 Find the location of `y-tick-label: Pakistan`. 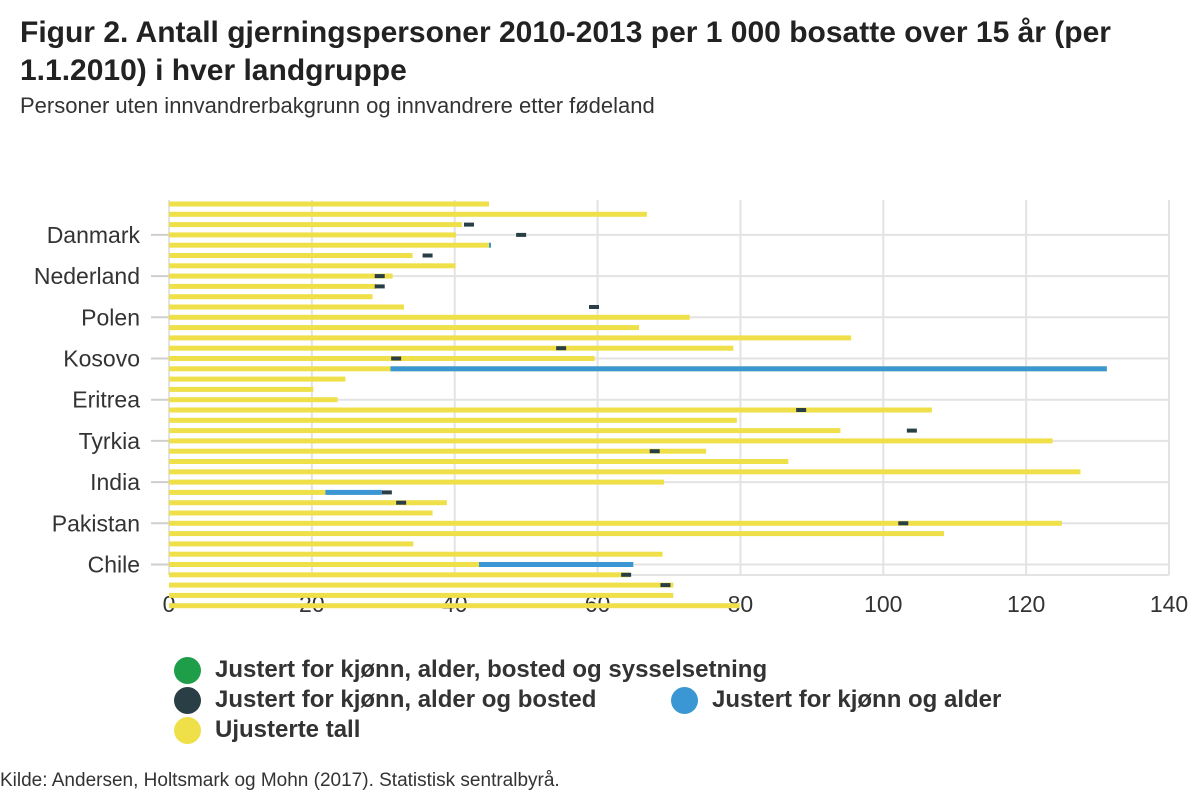

y-tick-label: Pakistan is located at coordinates (96, 523).